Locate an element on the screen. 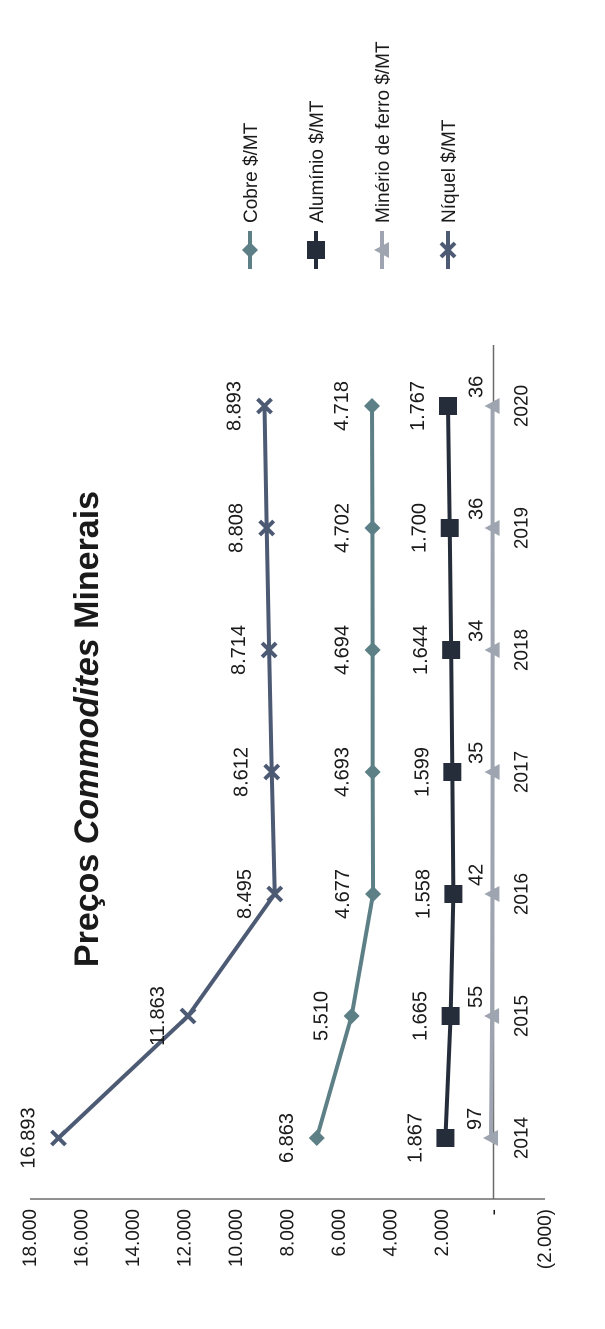  legend-item-cobre-mt: Cobre $/MT is located at coordinates (251, 195).